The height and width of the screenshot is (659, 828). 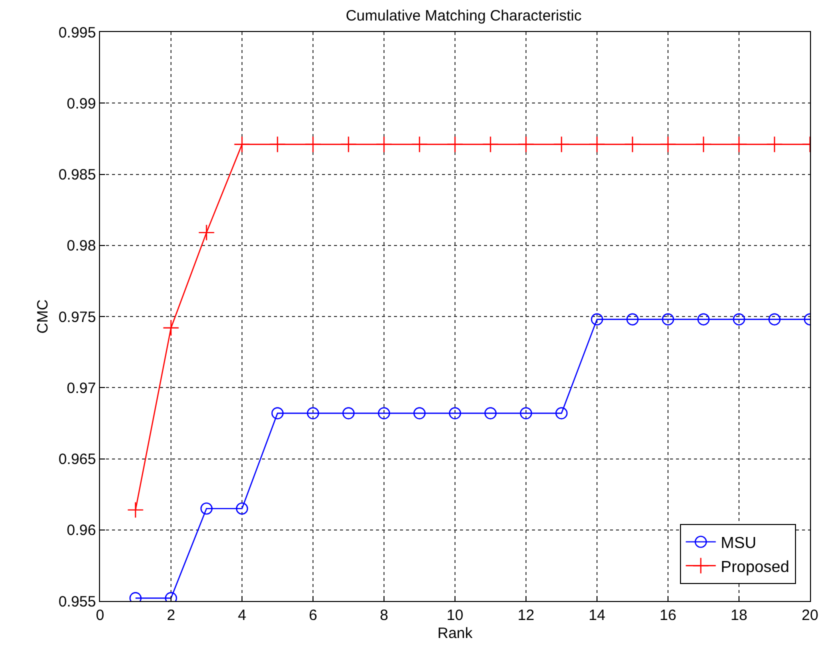 What do you see at coordinates (755, 567) in the screenshot?
I see `legend-label: Proposed` at bounding box center [755, 567].